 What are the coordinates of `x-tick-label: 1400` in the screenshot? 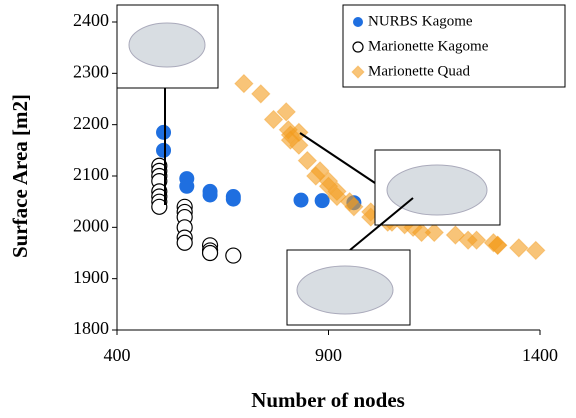 It's located at (540, 355).